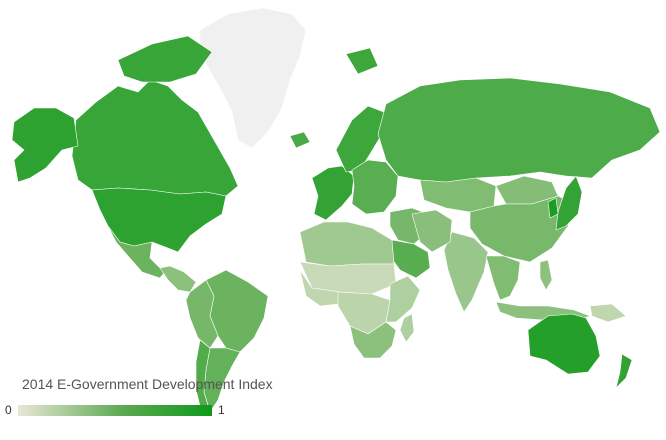 The image size is (666, 440). What do you see at coordinates (8, 410) in the screenshot?
I see `legend-min-label: 0` at bounding box center [8, 410].